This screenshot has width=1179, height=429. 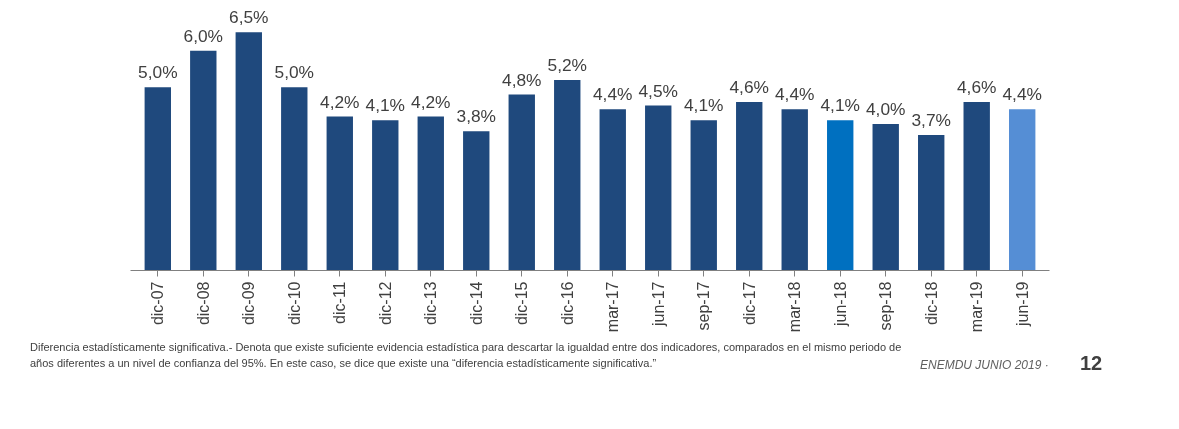 I want to click on x-tick-label: dic-18, so click(x=931, y=303).